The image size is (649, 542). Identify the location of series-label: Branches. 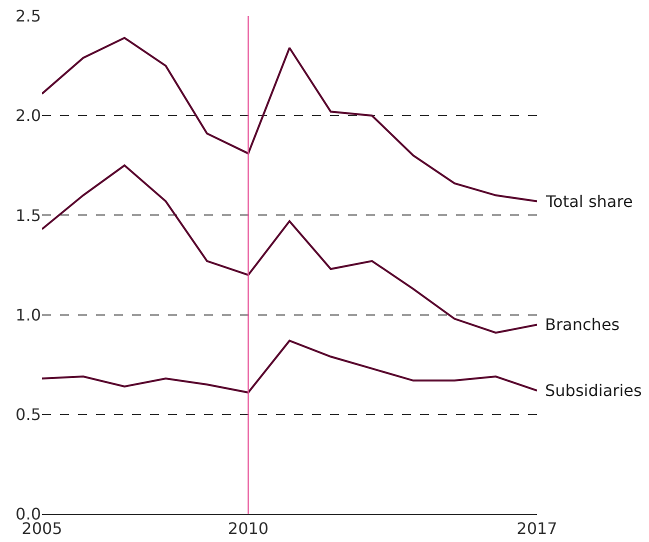
(582, 324).